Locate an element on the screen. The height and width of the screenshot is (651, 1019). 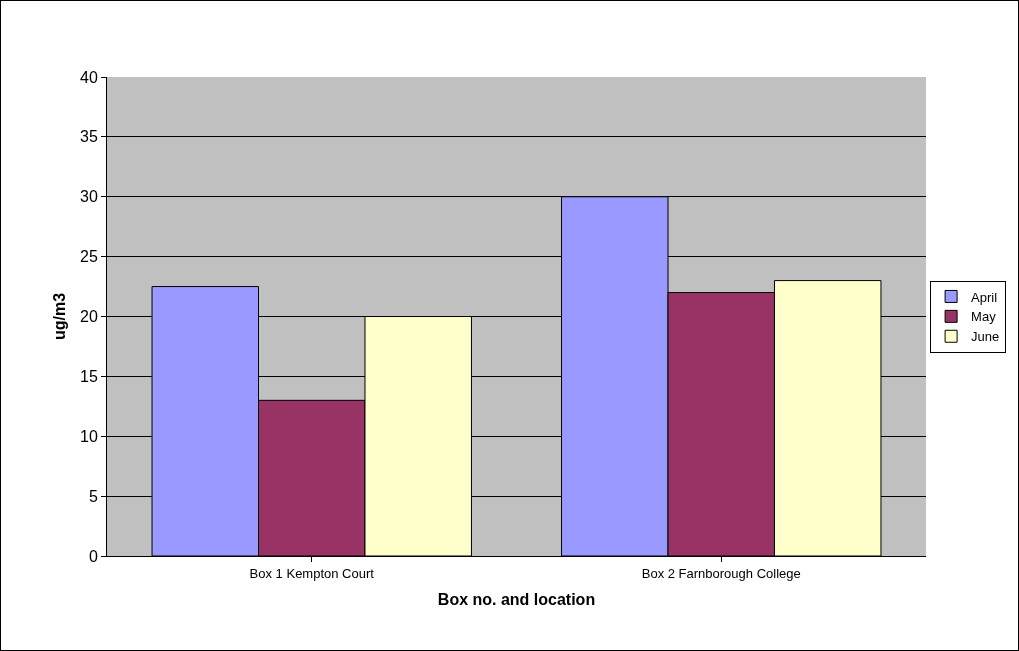
y-axis-title: ug/m3 is located at coordinates (59, 316).